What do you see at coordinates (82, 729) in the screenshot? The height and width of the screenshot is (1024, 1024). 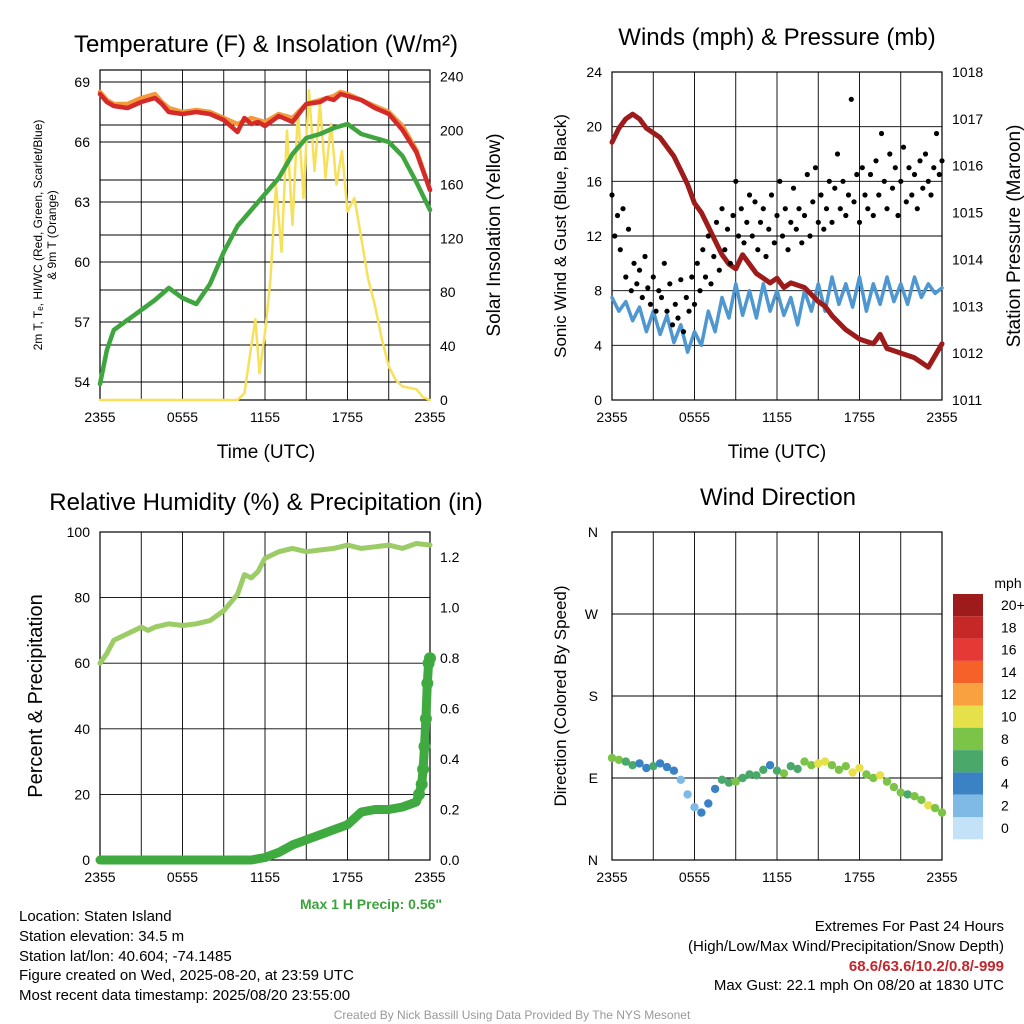 I see `rh-y-ticks-label: 40` at bounding box center [82, 729].